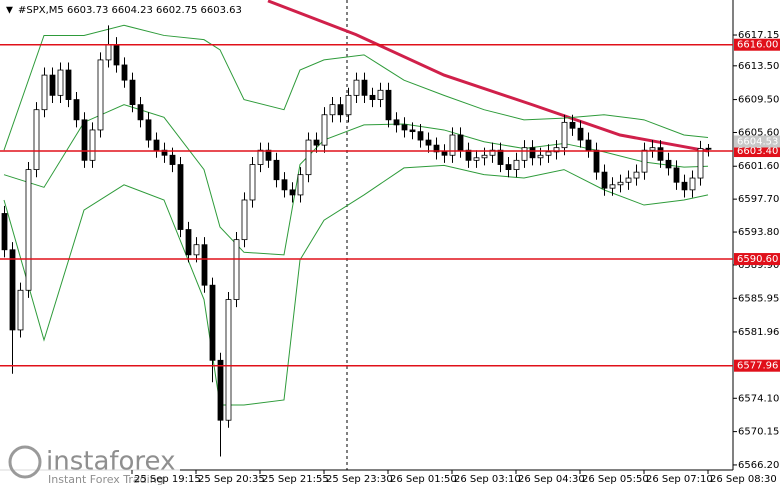 The image size is (781, 489). What do you see at coordinates (758, 132) in the screenshot?
I see `y-tick-label: 6605.60` at bounding box center [758, 132].